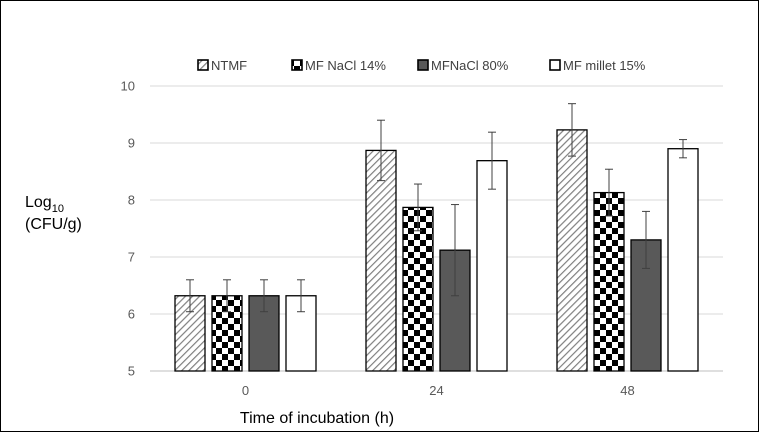 The width and height of the screenshot is (759, 432). I want to click on x-axis-ticks: 0 24 48, so click(438, 390).